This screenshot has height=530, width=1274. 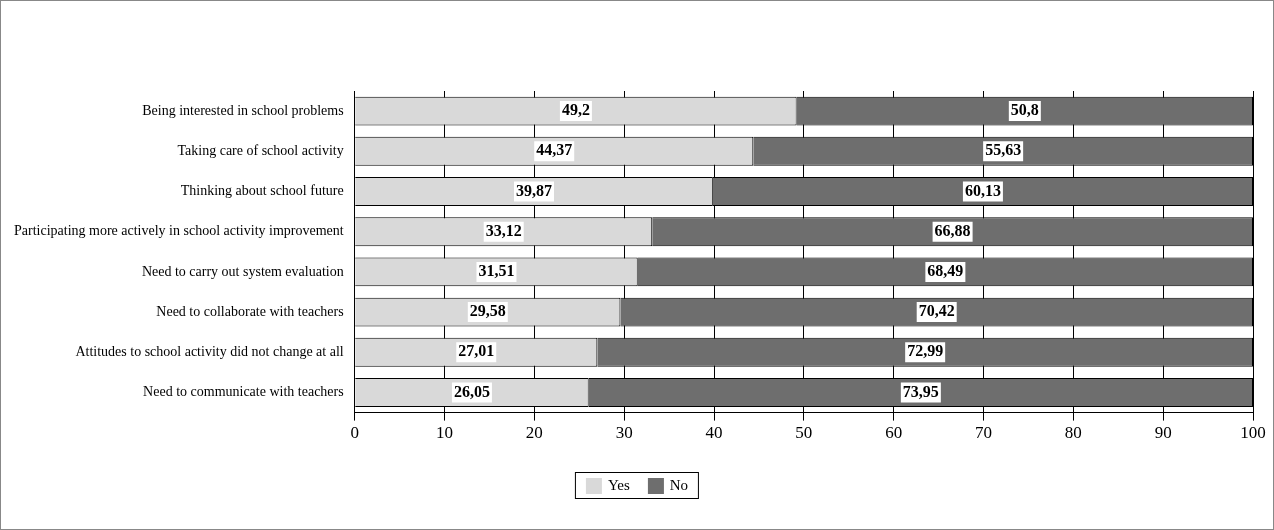 What do you see at coordinates (262, 191) in the screenshot?
I see `y-tick-label: Thinking about school future` at bounding box center [262, 191].